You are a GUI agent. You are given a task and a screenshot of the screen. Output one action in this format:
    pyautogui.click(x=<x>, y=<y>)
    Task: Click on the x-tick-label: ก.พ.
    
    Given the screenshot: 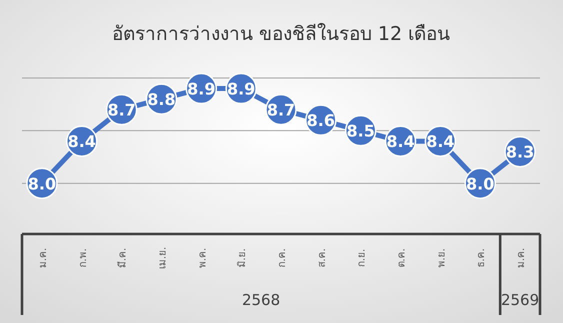 What is the action you would take?
    pyautogui.click(x=83, y=258)
    